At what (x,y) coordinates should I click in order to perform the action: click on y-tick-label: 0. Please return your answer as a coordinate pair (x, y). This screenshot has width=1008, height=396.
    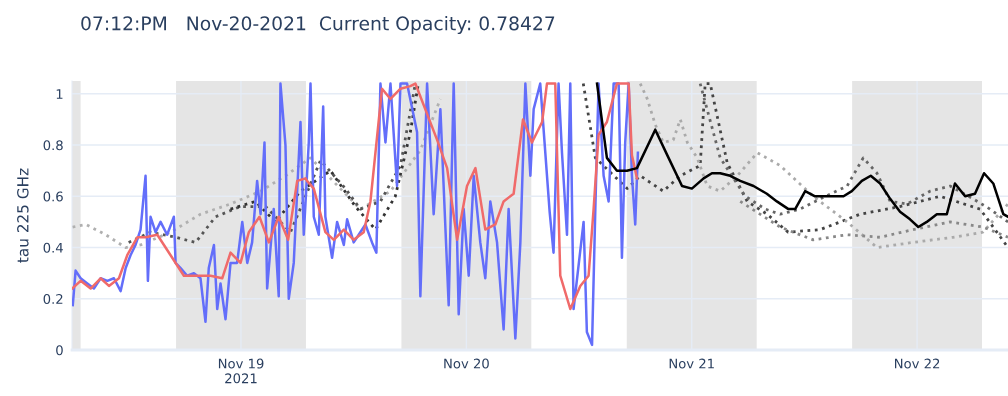
    Looking at the image, I should click on (59, 350).